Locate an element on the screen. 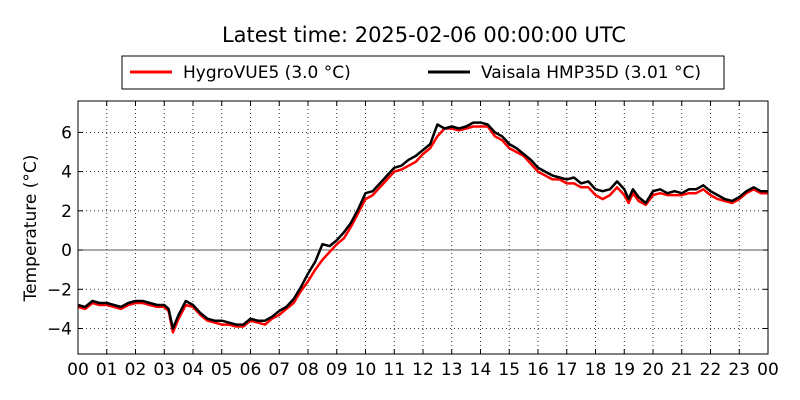 The height and width of the screenshot is (400, 800). x-tick-label: 09 is located at coordinates (337, 370).